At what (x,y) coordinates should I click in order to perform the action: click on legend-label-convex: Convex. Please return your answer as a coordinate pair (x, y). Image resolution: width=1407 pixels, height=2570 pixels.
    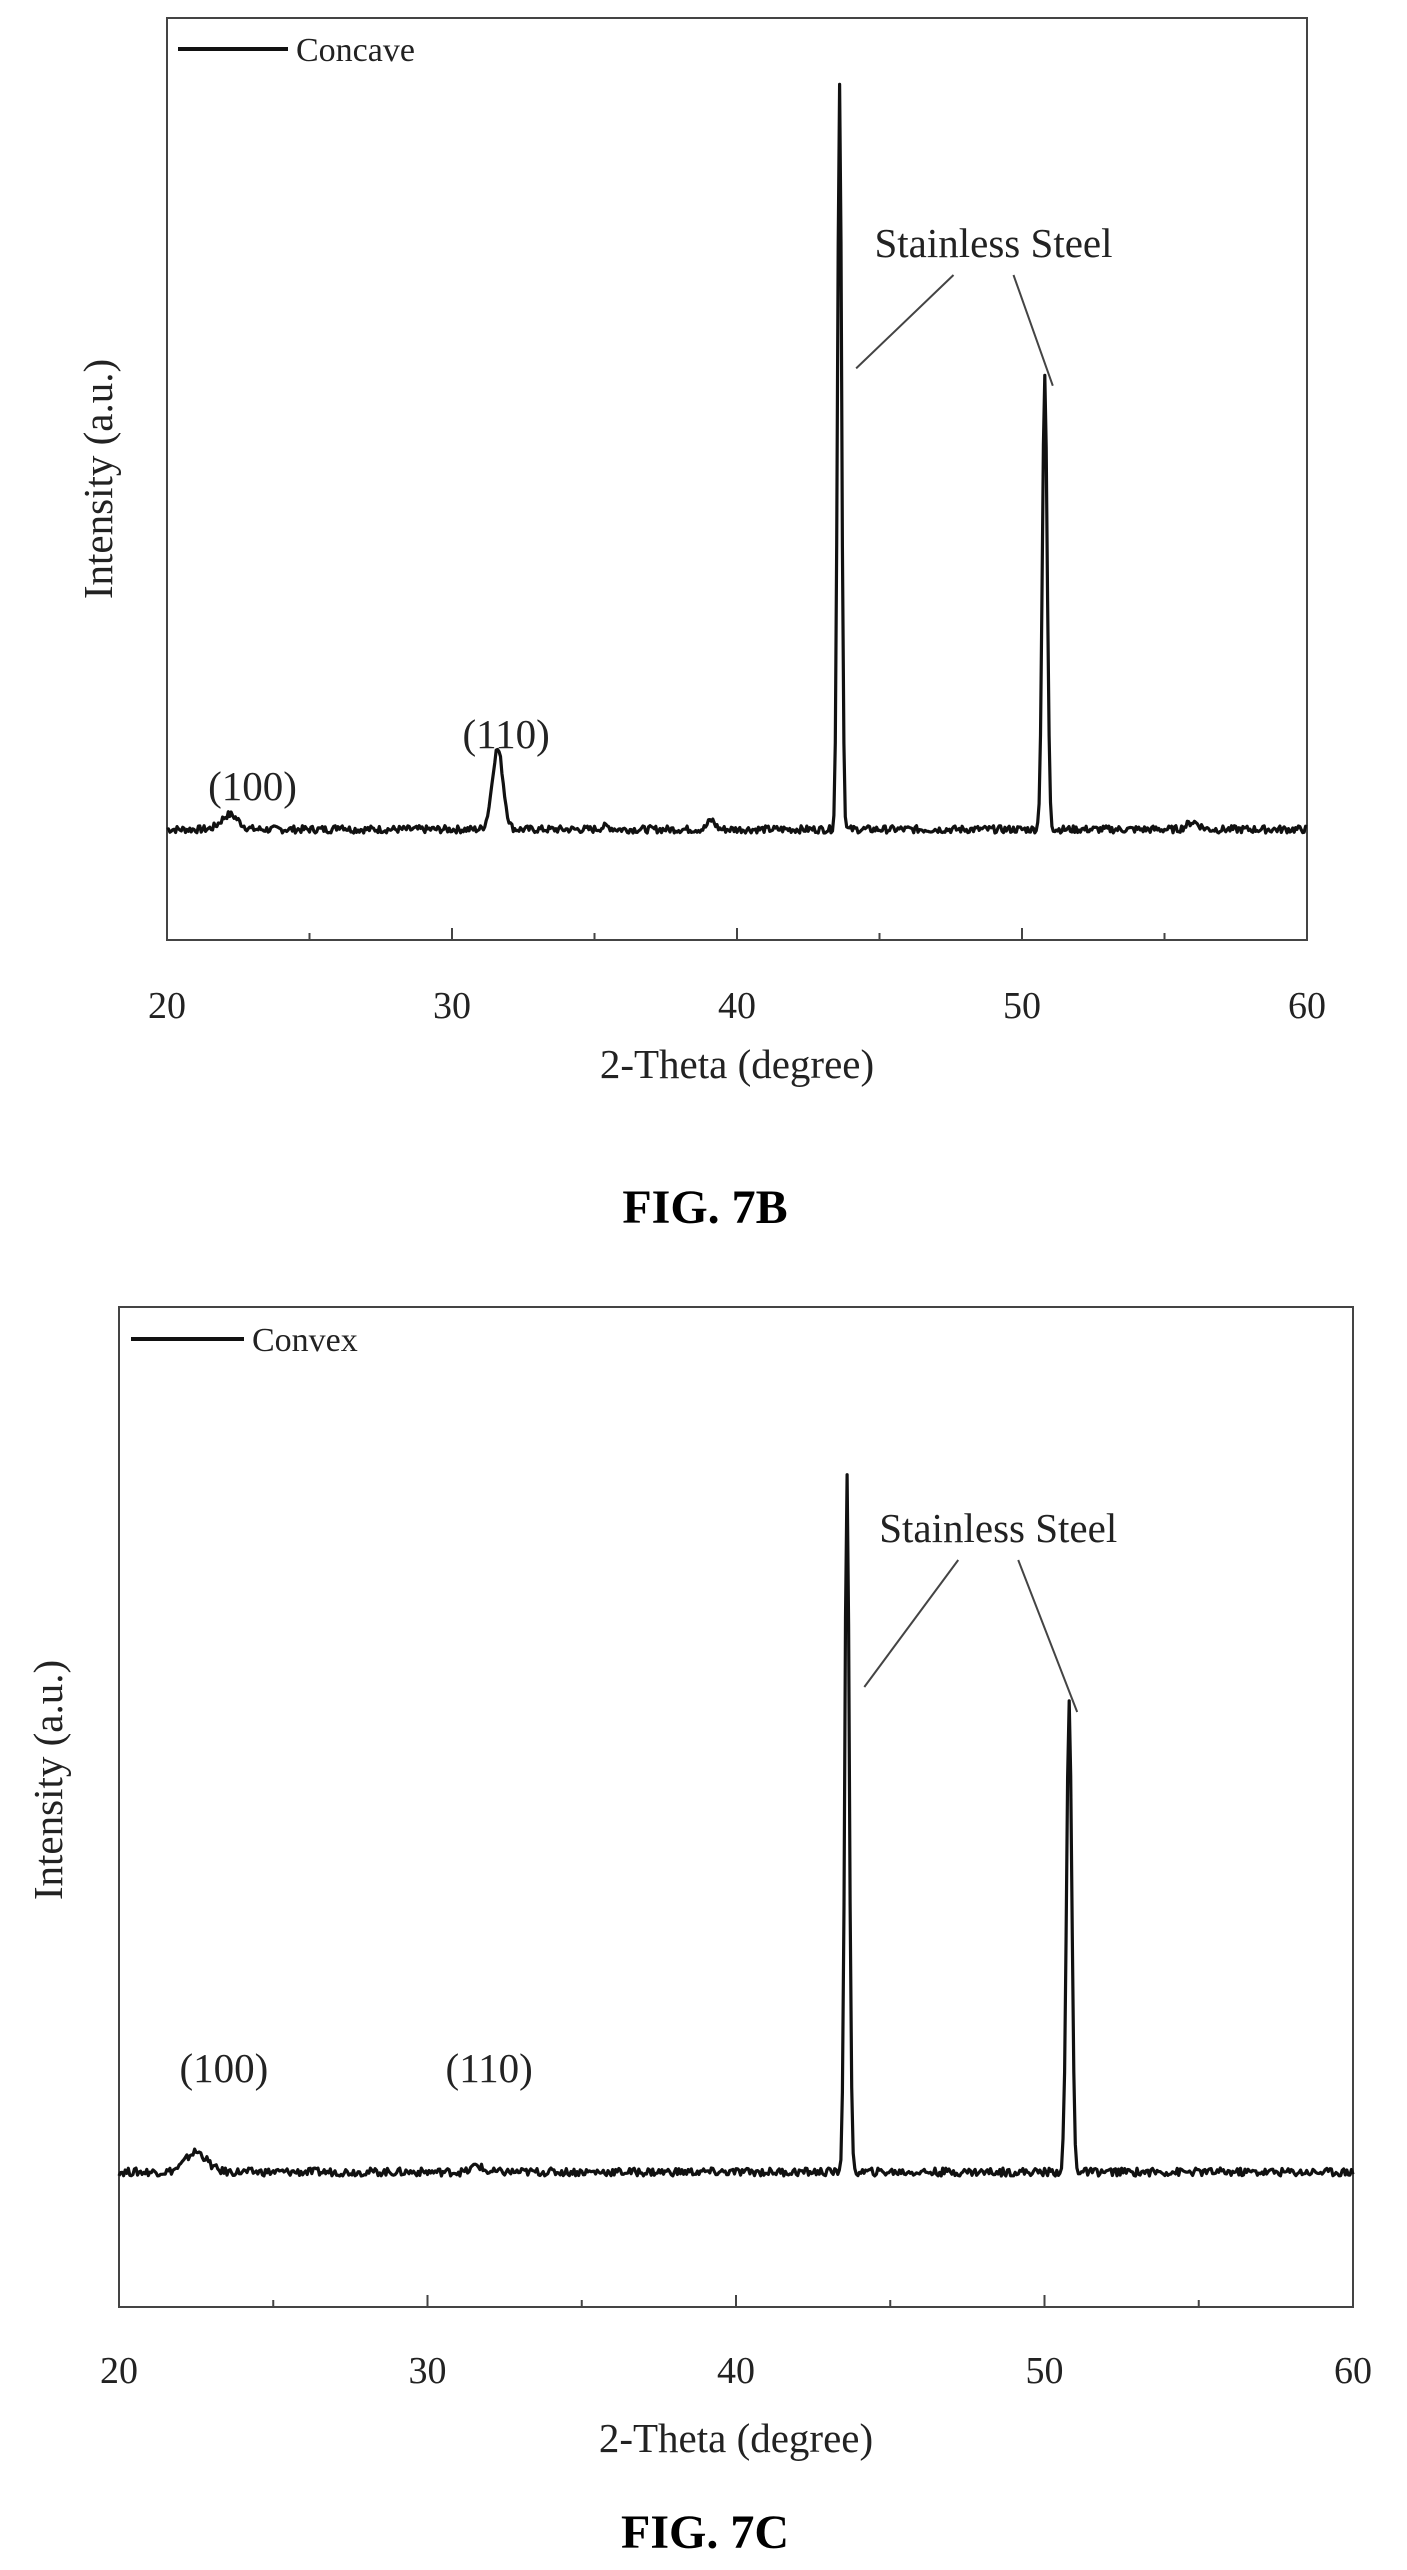
    Looking at the image, I should click on (305, 1340).